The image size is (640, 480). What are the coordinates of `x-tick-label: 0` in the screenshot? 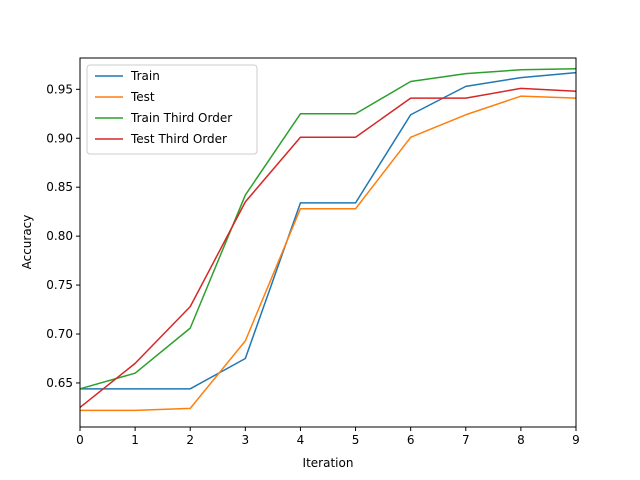 It's located at (80, 440).